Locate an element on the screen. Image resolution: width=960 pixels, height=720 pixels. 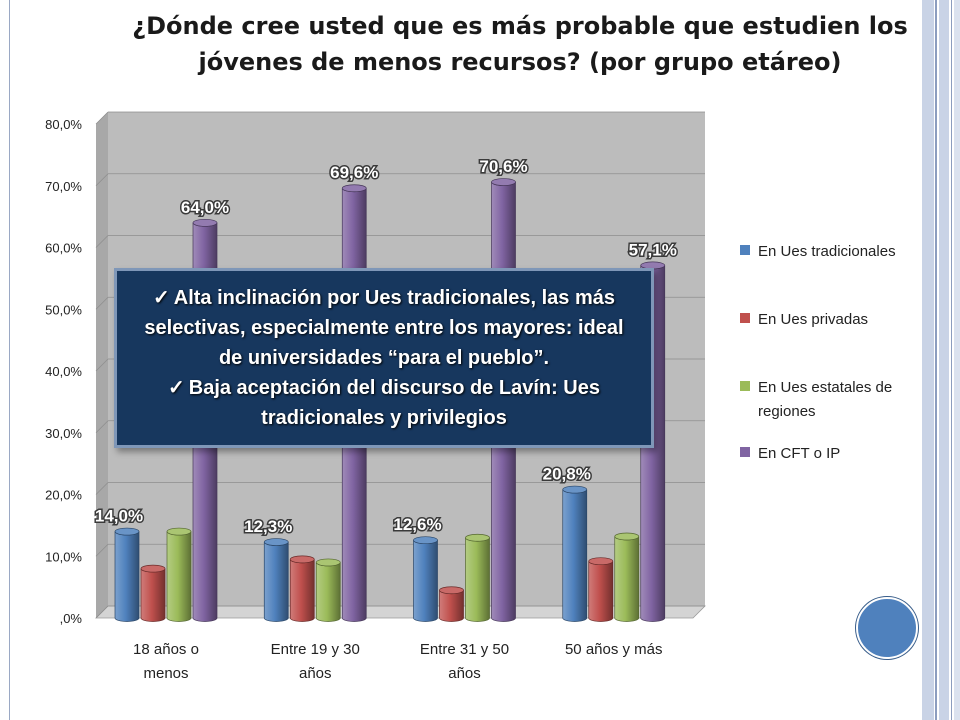
category-label: 18 años o is located at coordinates (166, 649).